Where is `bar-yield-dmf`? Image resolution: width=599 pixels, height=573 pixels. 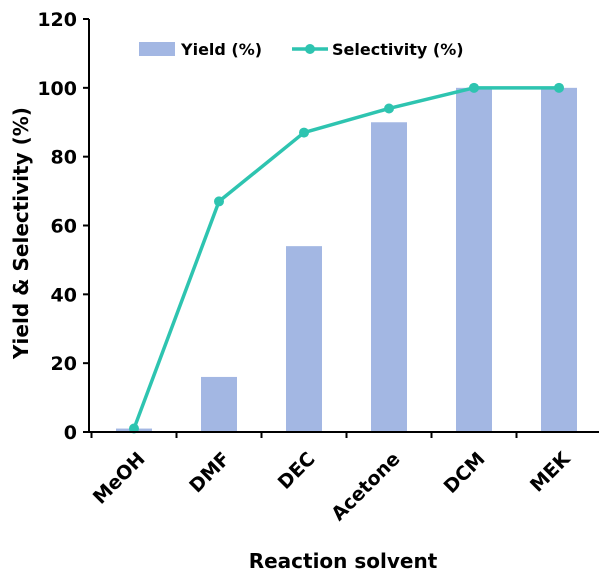 bar-yield-dmf is located at coordinates (219, 404).